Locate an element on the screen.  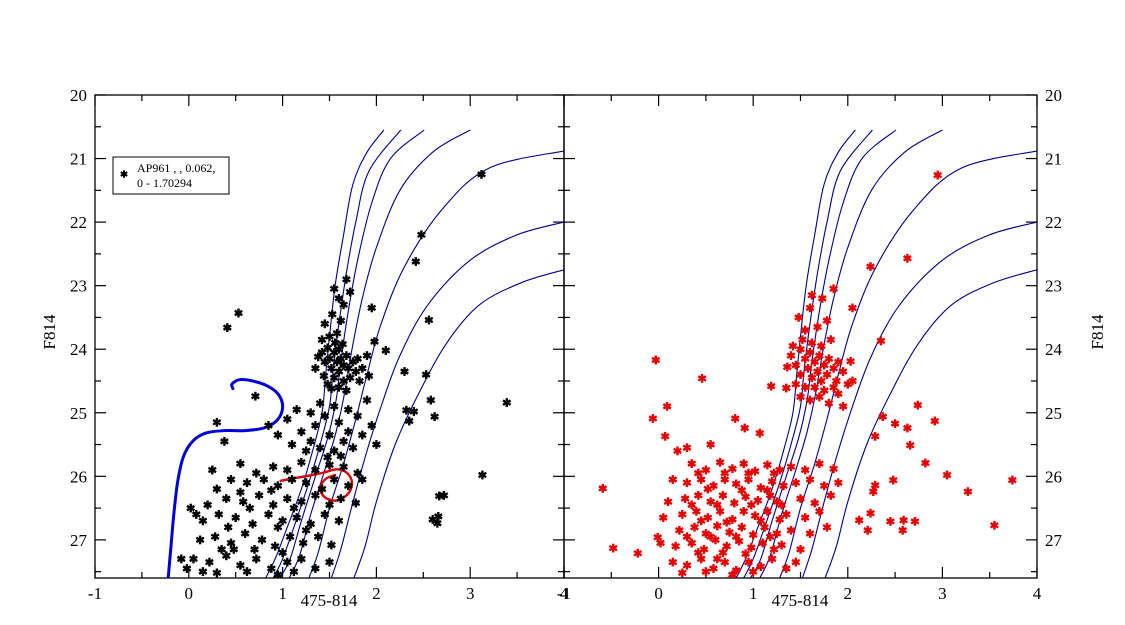
left-yaxis-label: F814 is located at coordinates (49, 331).